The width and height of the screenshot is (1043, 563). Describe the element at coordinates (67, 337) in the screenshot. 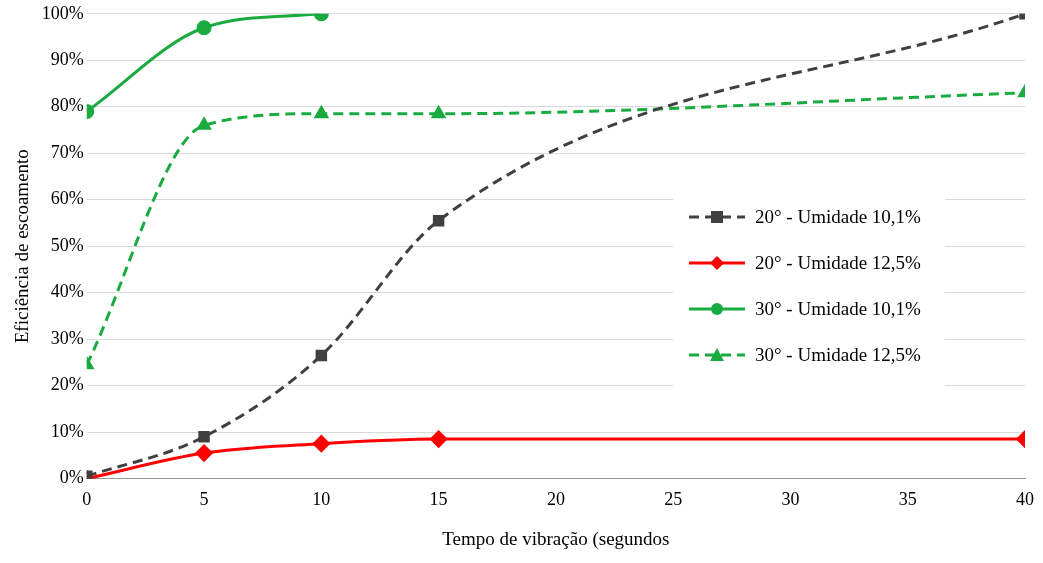

I see `y-tick-label: 30%` at that location.